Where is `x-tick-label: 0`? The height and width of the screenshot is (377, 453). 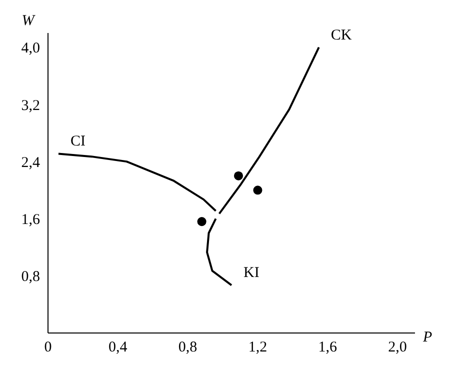 x-tick-label: 0 is located at coordinates (48, 348).